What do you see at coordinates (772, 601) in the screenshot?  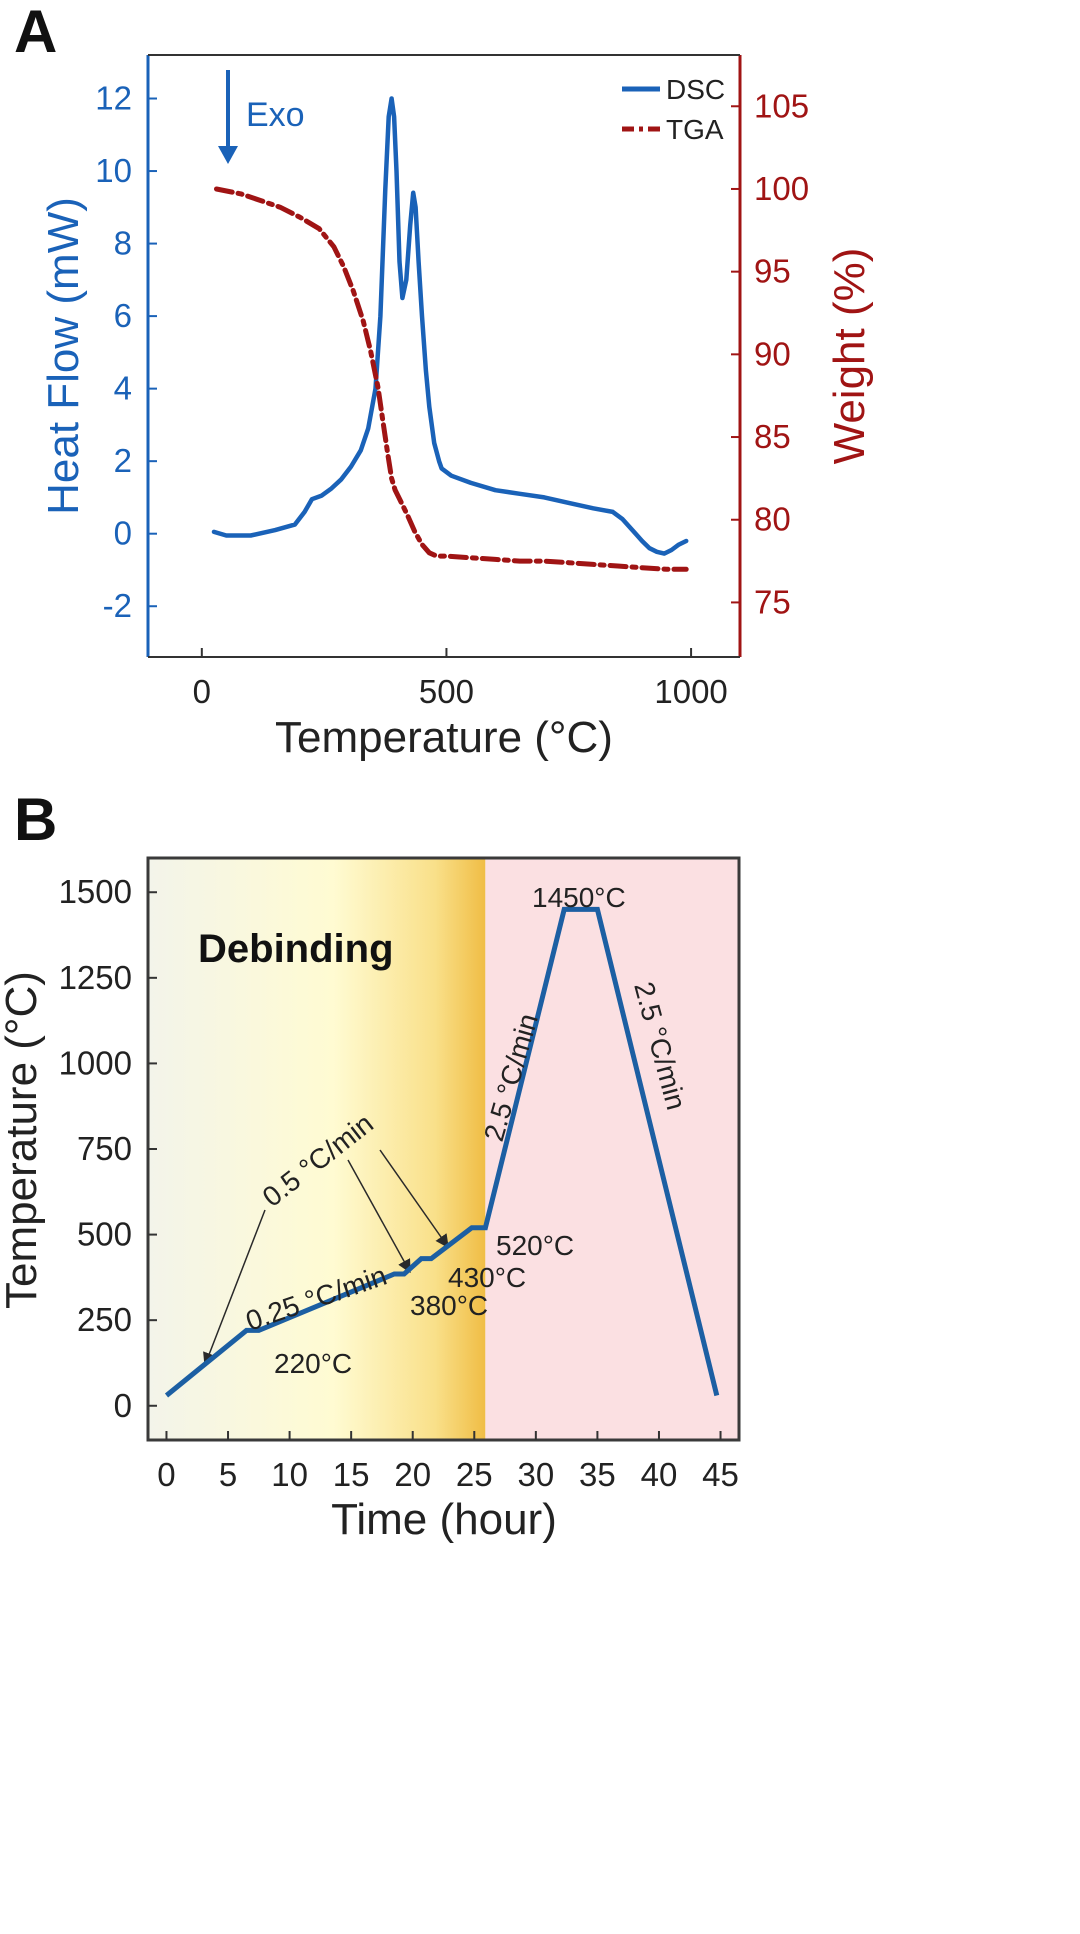 I see `right-y-tick-label: 75` at bounding box center [772, 601].